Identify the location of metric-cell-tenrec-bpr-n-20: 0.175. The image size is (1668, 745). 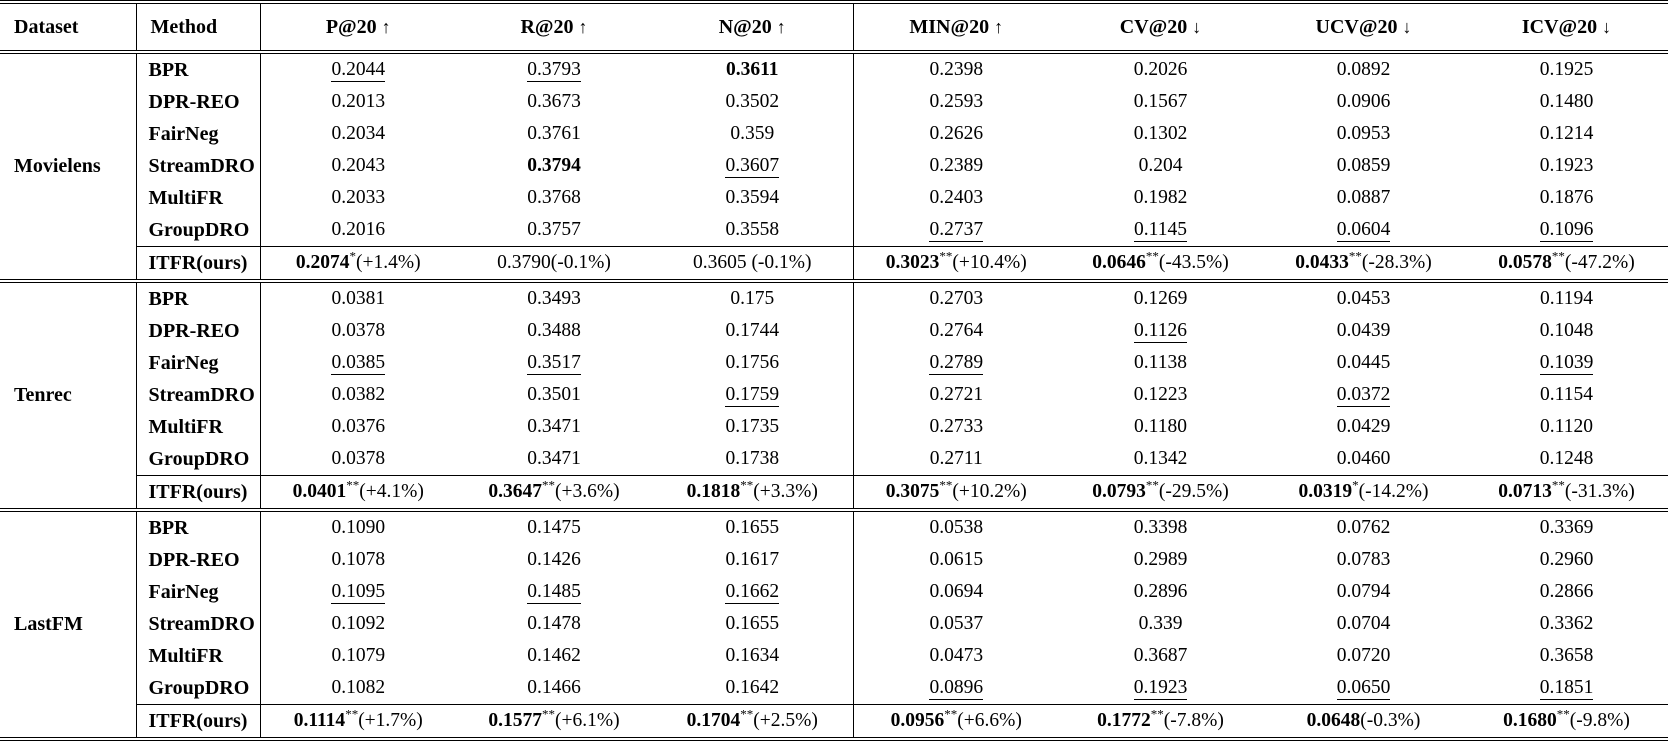
(753, 297).